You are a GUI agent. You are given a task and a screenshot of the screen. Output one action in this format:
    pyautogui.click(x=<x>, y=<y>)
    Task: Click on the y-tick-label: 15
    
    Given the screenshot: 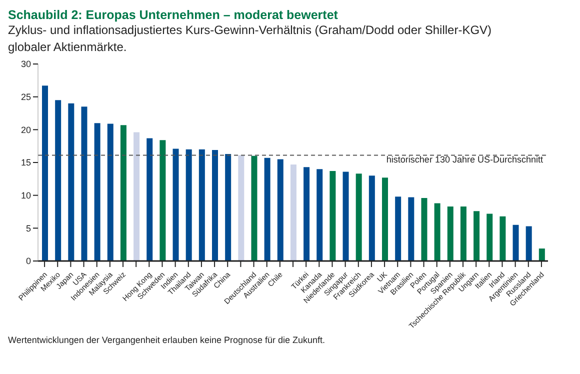 What is the action you would take?
    pyautogui.click(x=25, y=163)
    